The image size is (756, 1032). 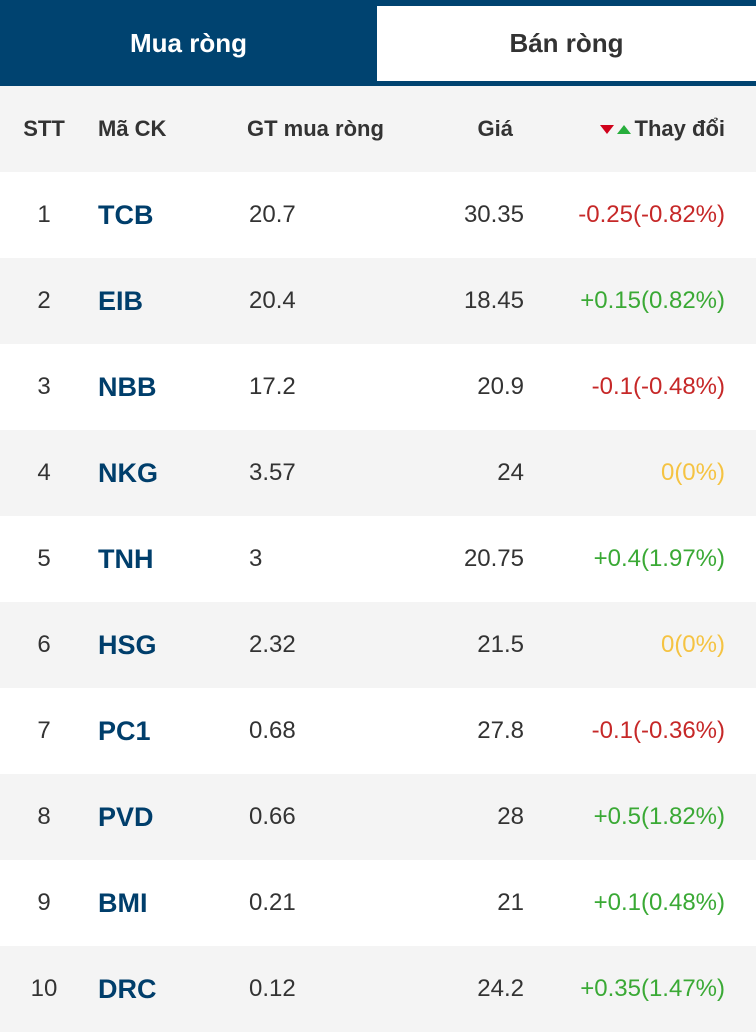 What do you see at coordinates (44, 559) in the screenshot?
I see `row-stt: 5` at bounding box center [44, 559].